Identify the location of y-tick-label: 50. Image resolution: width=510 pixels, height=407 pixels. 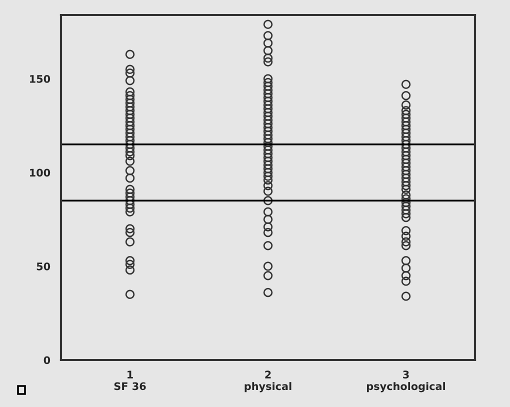
(43, 266).